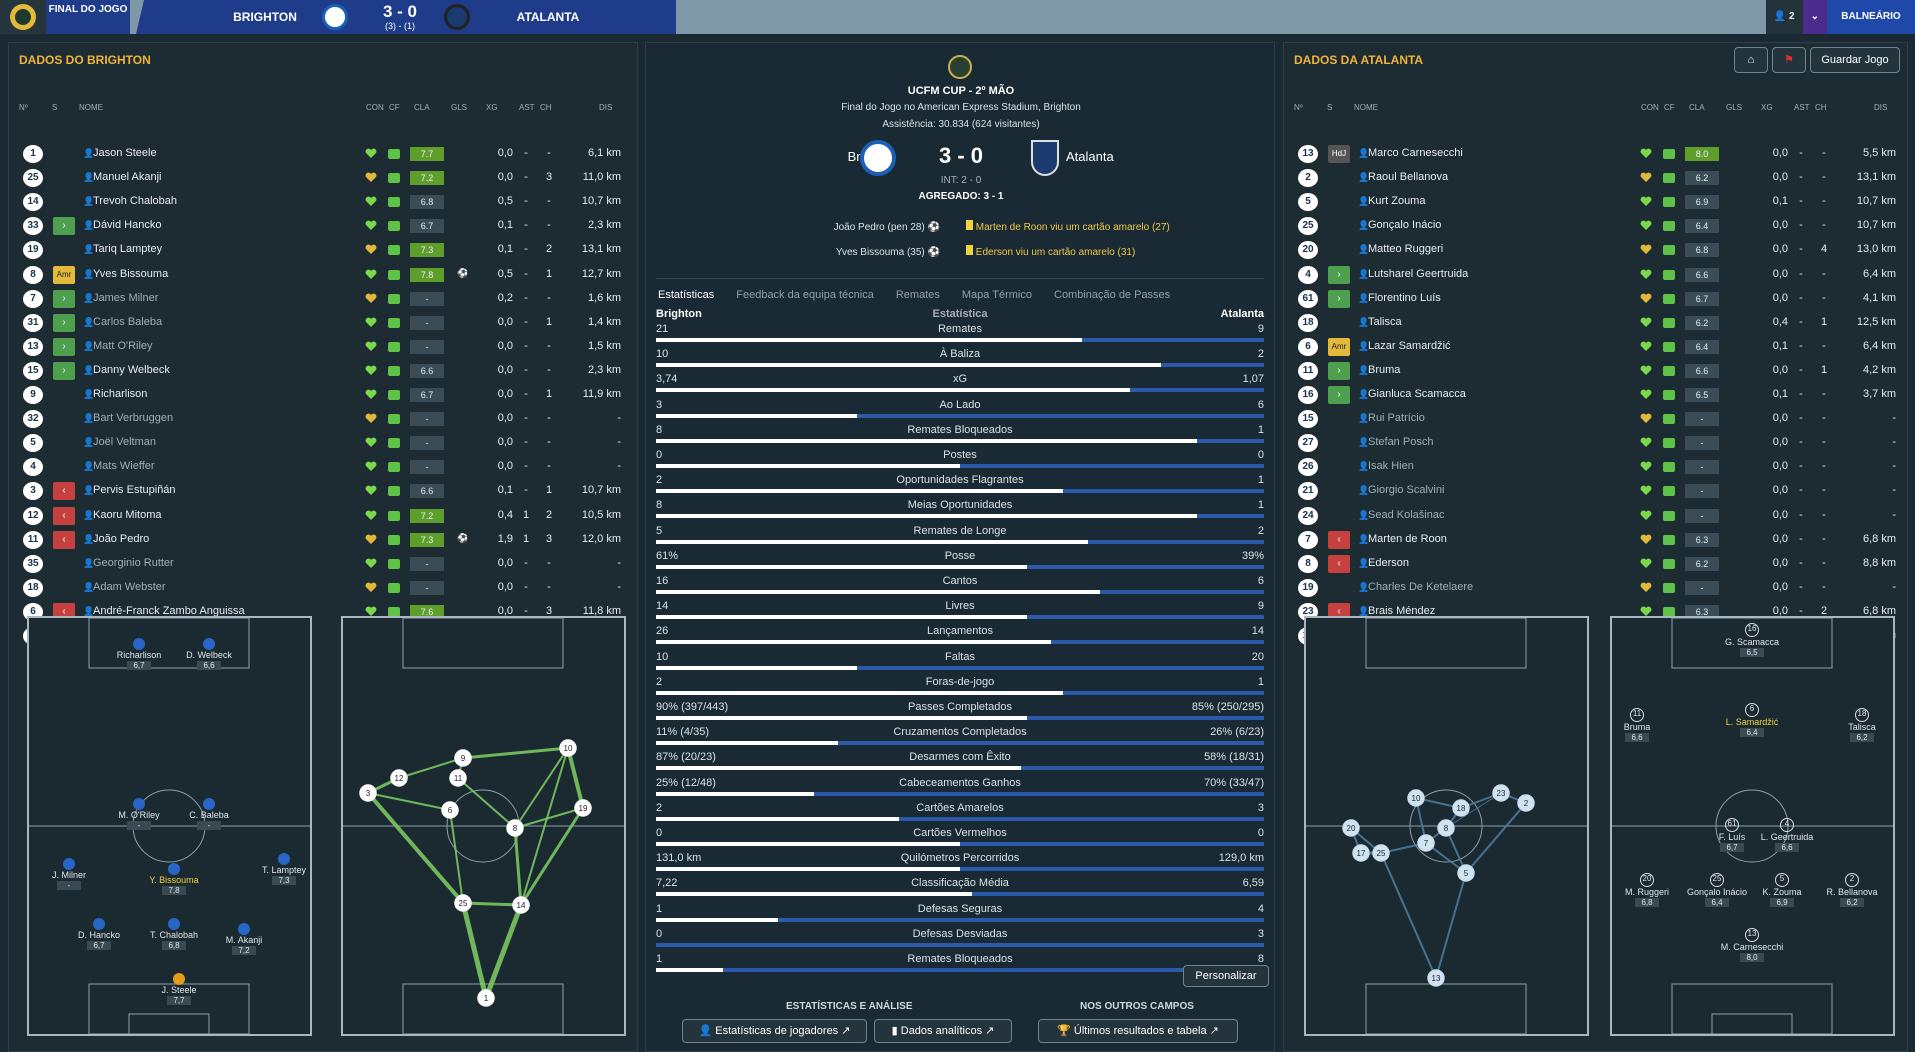  Describe the element at coordinates (128, 249) in the screenshot. I see `player-name: Tariq Lamptey` at that location.